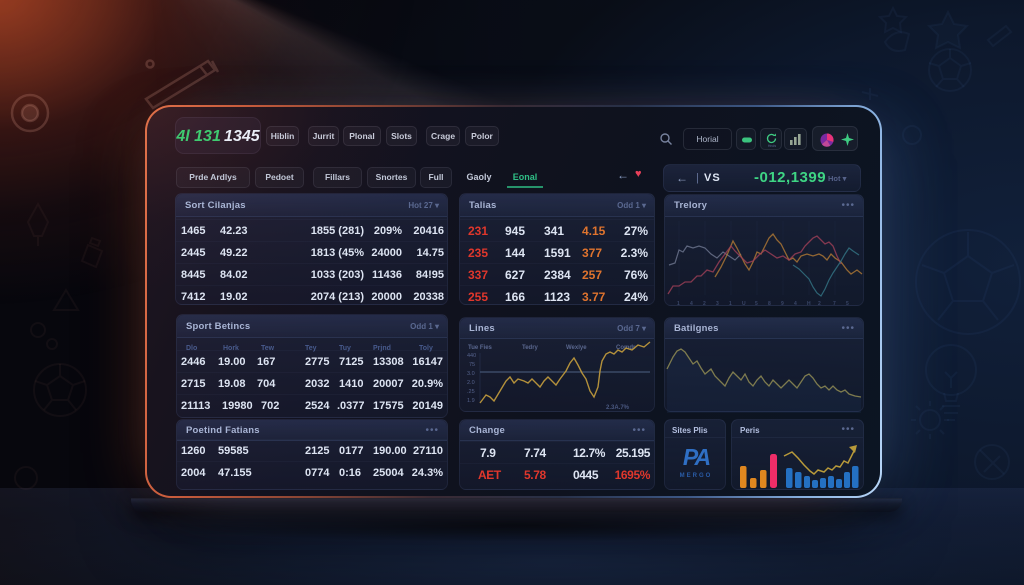  What do you see at coordinates (769, 304) in the screenshot?
I see `svg-text: 8` at bounding box center [769, 304].